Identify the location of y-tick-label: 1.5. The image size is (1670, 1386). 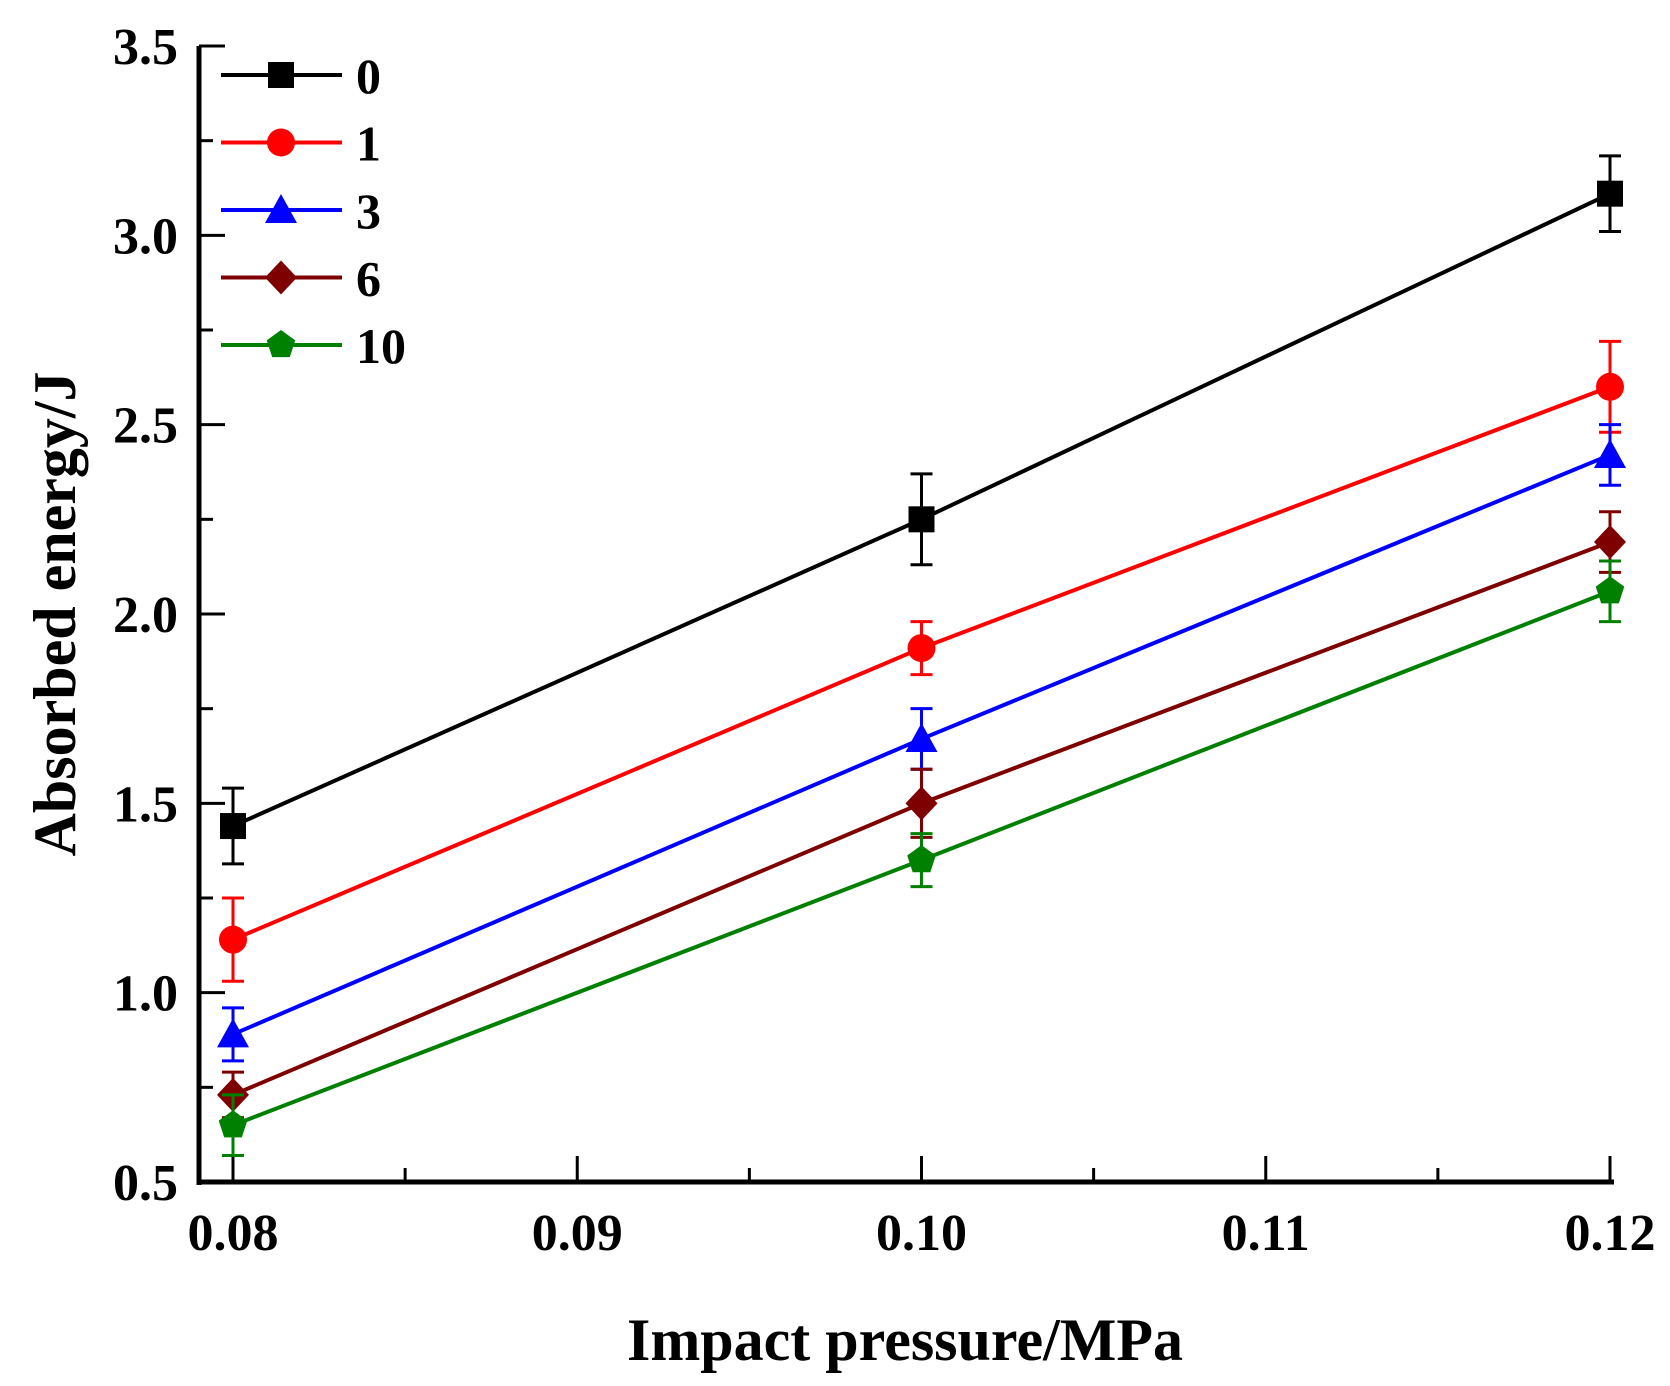
(145, 804).